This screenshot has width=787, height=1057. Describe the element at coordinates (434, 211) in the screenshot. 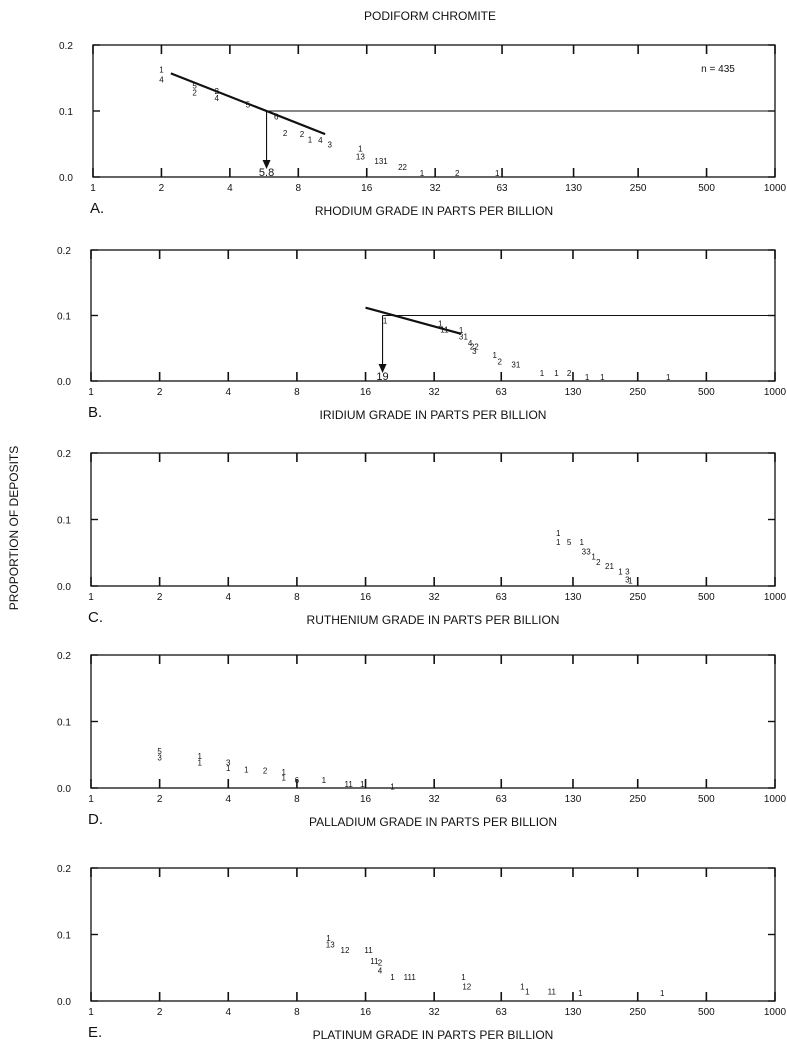

I see `x-axis-label: RHODIUM GRADE IN PARTS PER BILLION` at that location.